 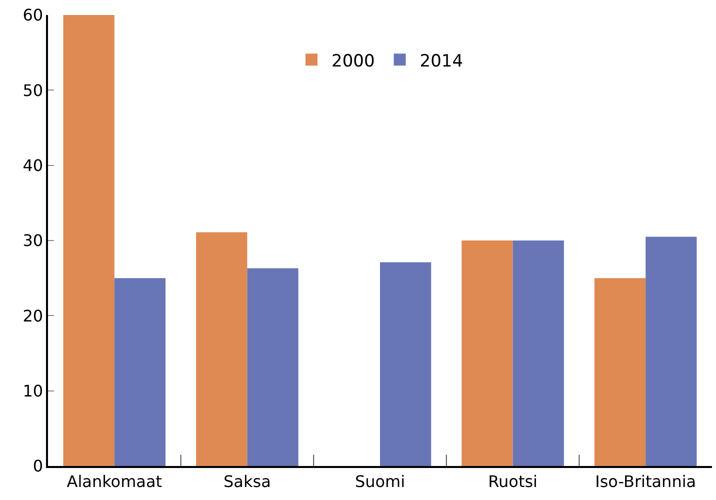 I want to click on legend-label: 2014, so click(x=442, y=61).